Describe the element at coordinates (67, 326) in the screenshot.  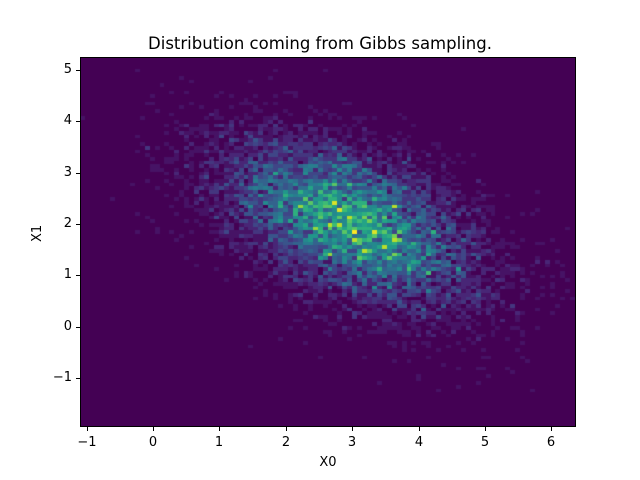
I see `y-tick-label: 0` at that location.